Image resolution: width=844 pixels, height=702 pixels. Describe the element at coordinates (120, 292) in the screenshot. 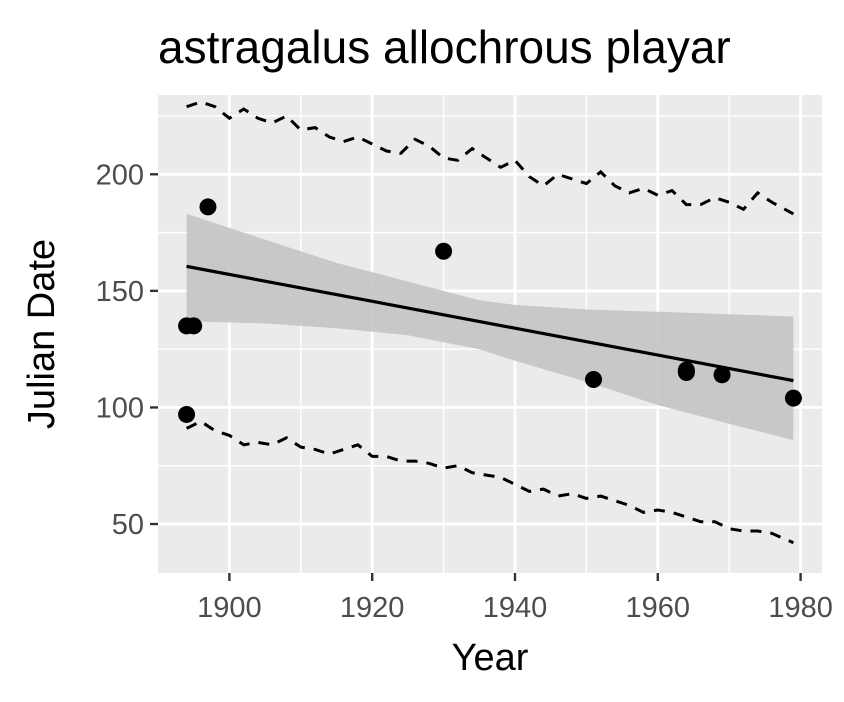

I see `y-tick-label: 150` at that location.